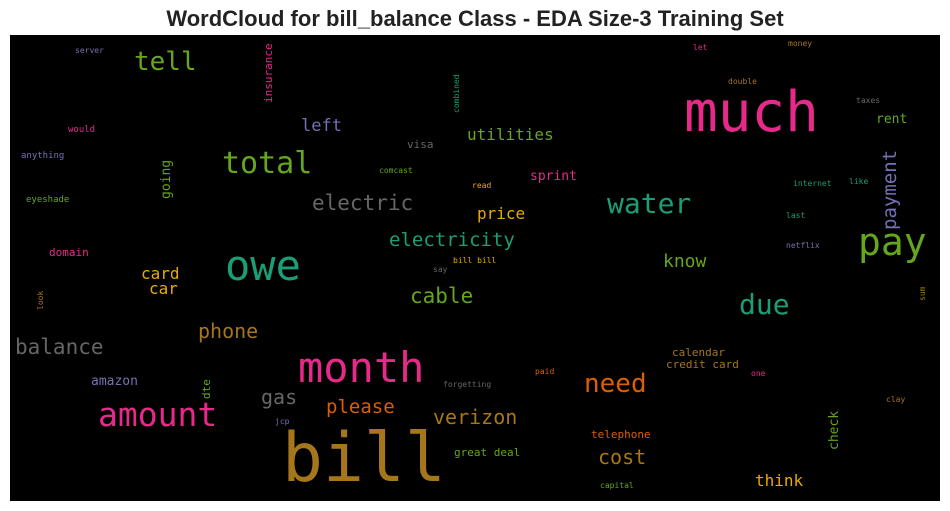 This screenshot has height=511, width=950. What do you see at coordinates (114, 381) in the screenshot?
I see `word-amazon: amazon` at bounding box center [114, 381].